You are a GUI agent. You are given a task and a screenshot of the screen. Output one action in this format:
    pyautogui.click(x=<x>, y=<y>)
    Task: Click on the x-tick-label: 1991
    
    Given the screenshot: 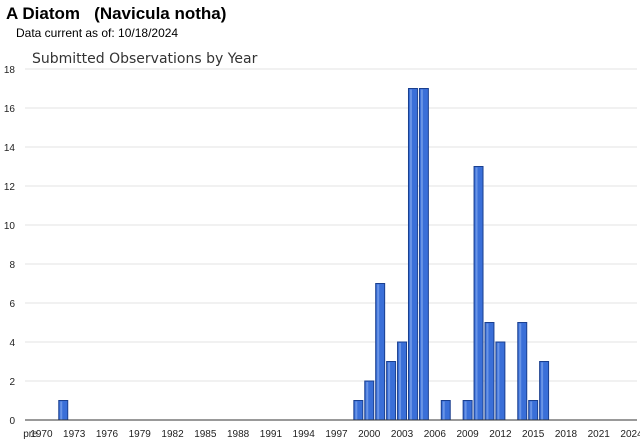 What is the action you would take?
    pyautogui.click(x=271, y=434)
    